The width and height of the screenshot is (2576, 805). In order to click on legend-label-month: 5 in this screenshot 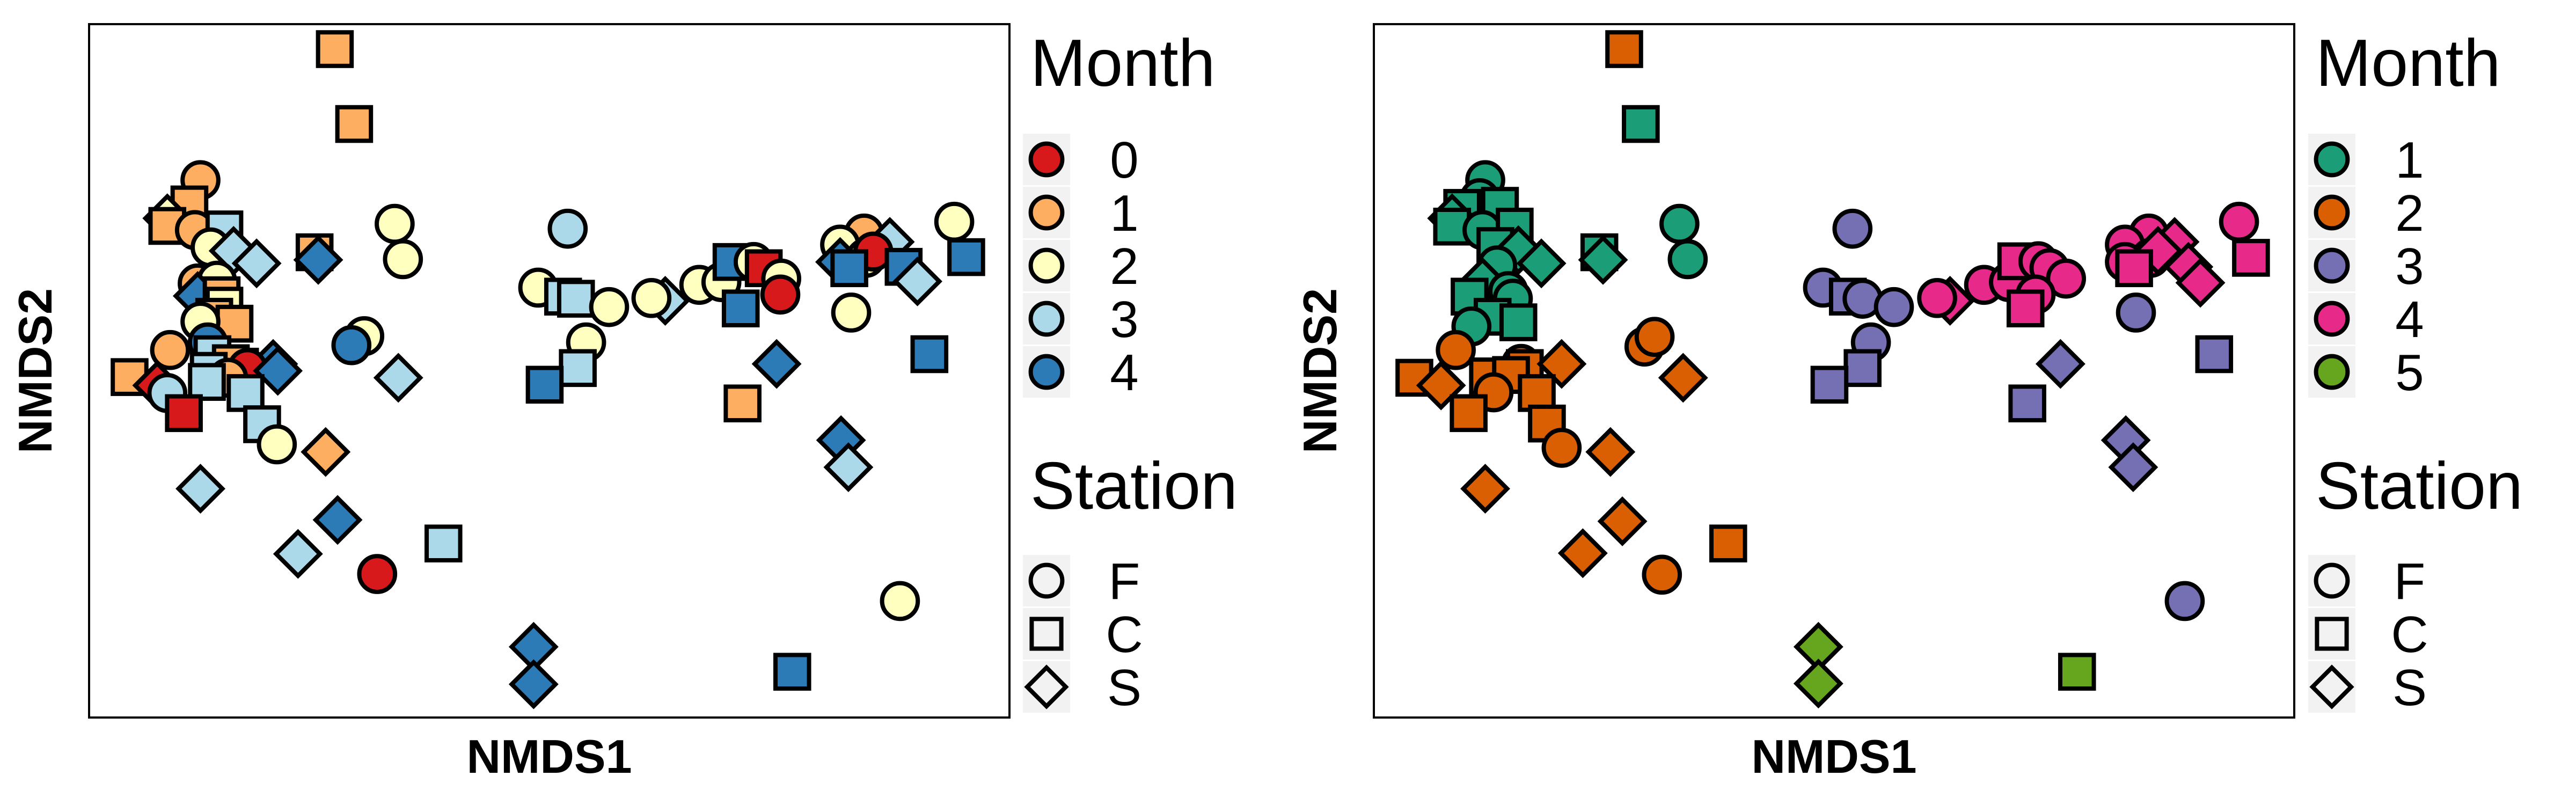, I will do `click(2409, 372)`.